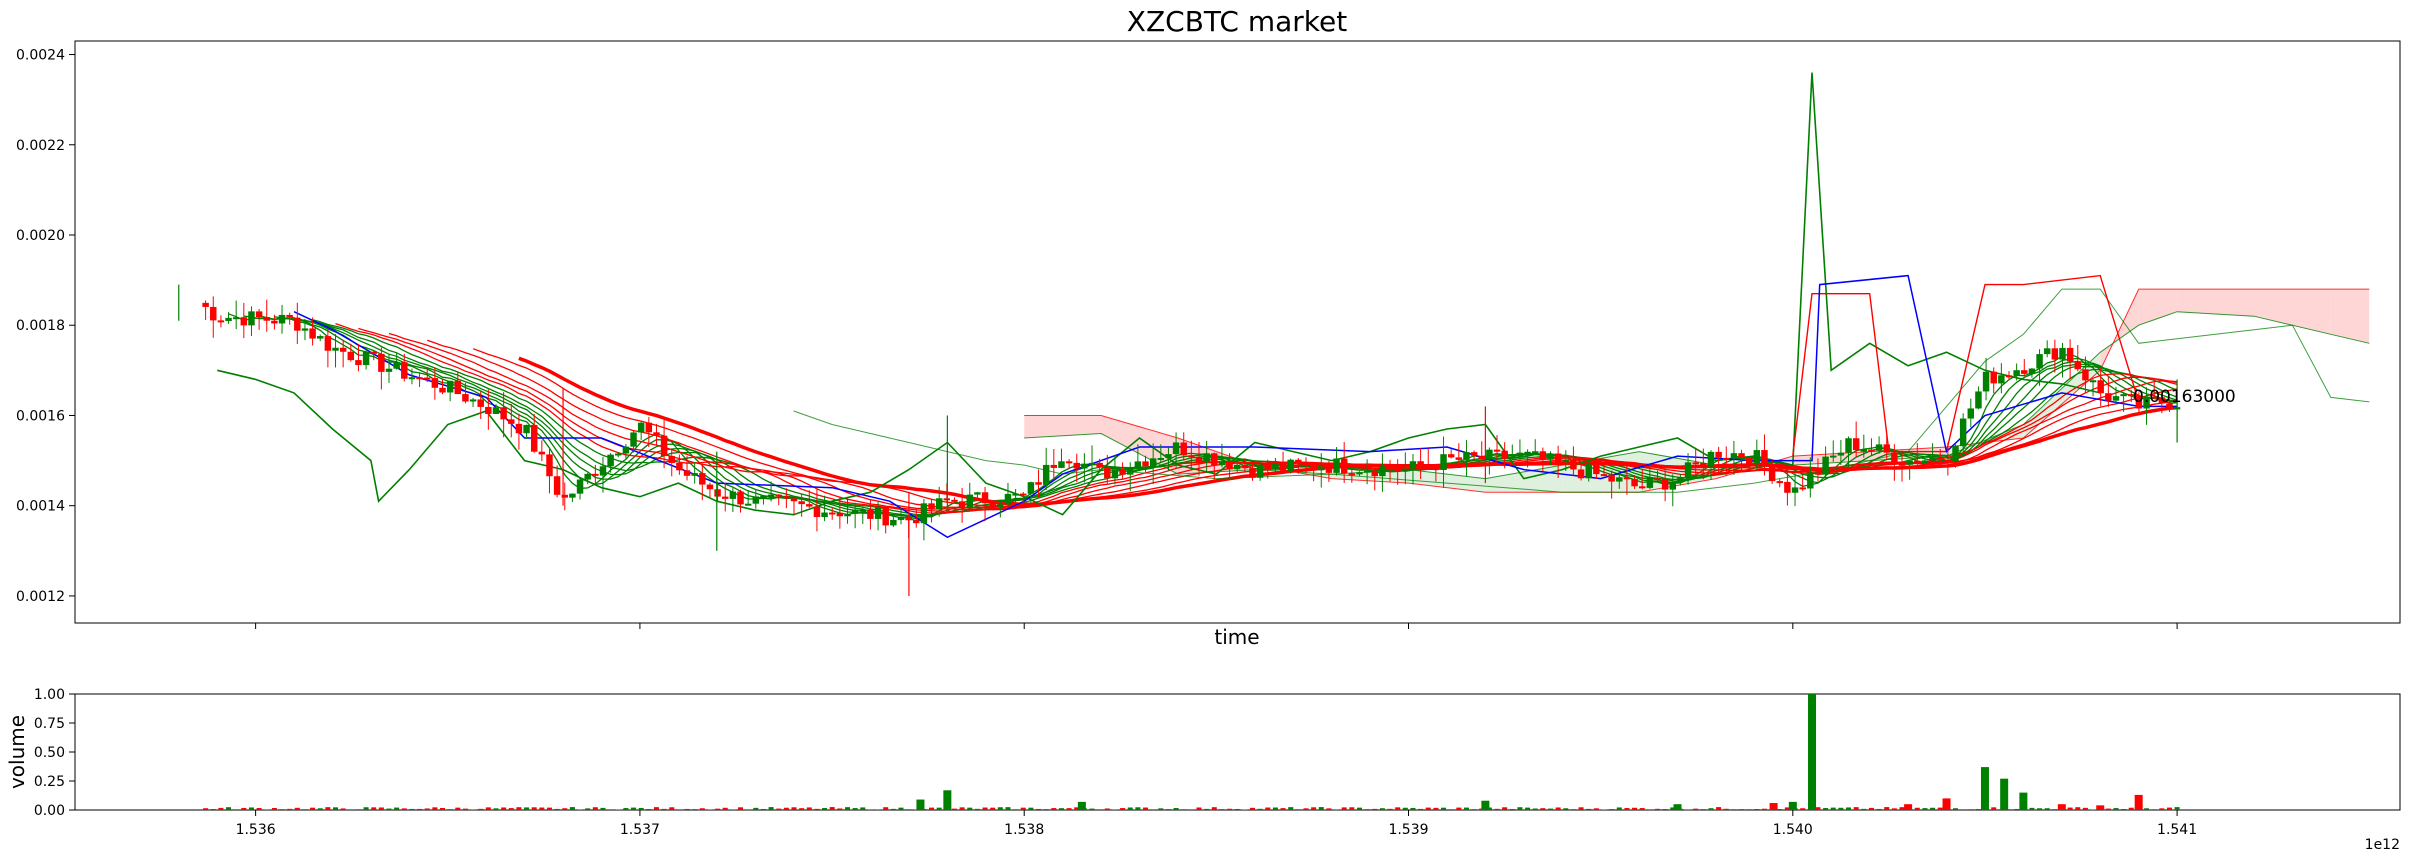 The image size is (2413, 862). What do you see at coordinates (49, 753) in the screenshot?
I see `volume-y-tick-label: 0.50` at bounding box center [49, 753].